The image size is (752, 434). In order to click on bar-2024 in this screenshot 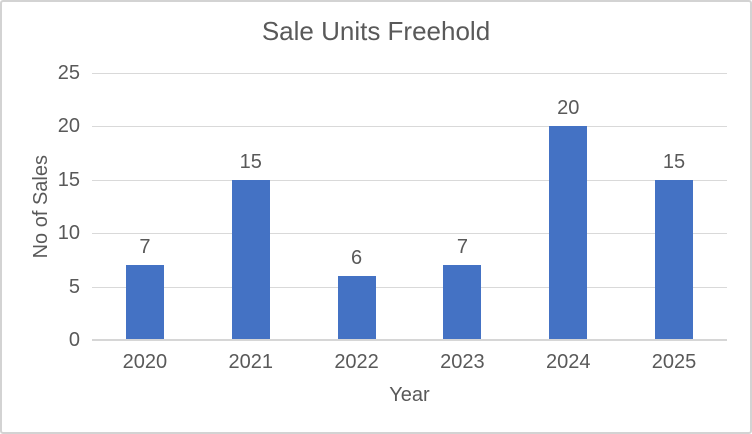, I will do `click(568, 233)`.